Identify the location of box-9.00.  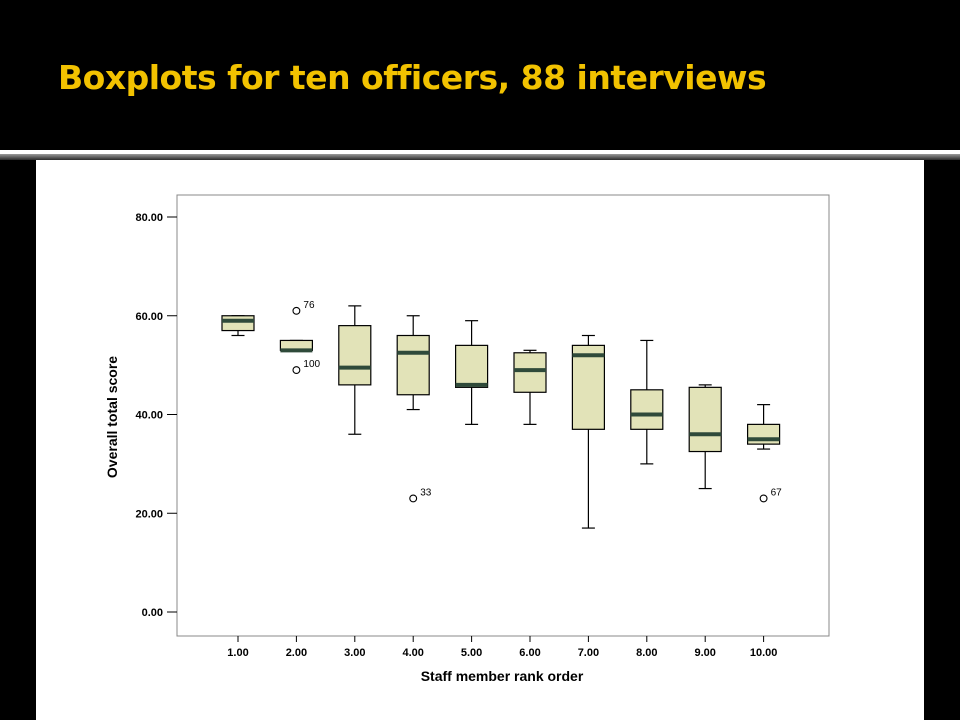
(705, 437).